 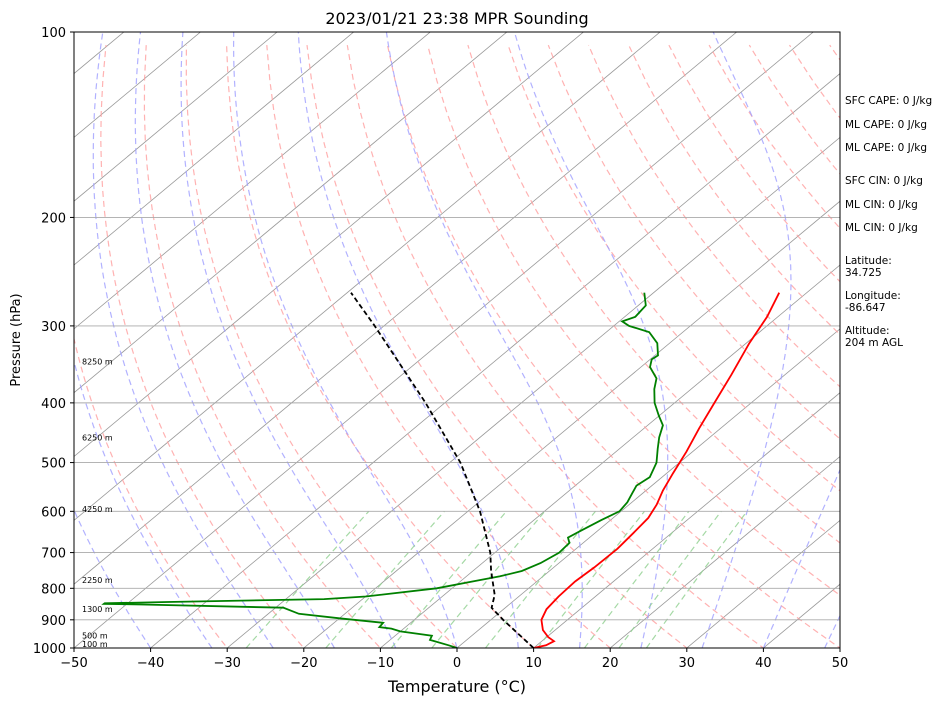 I want to click on x-tick-label: 20, so click(x=610, y=663).